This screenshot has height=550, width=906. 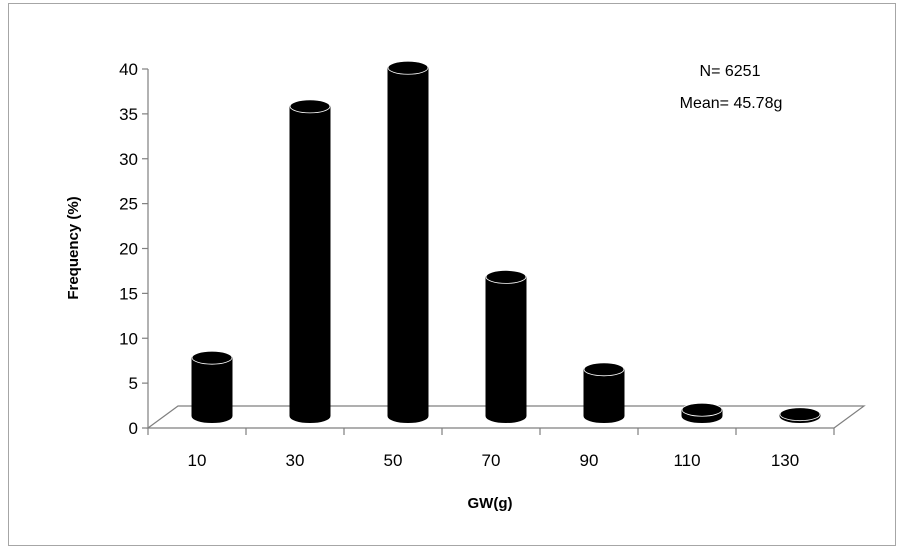 What do you see at coordinates (731, 103) in the screenshot?
I see `annotation-mean: Mean= 45.78g` at bounding box center [731, 103].